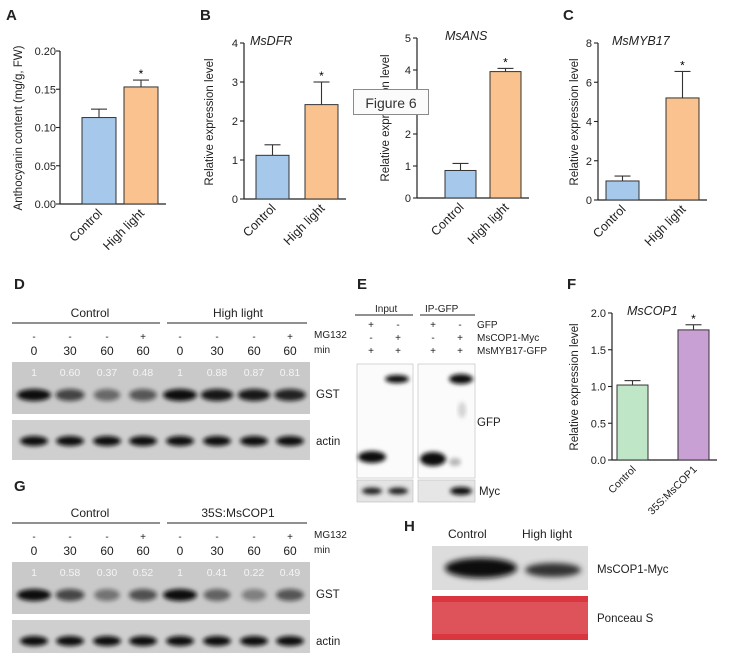  Describe the element at coordinates (328, 442) in the screenshot. I see `band-label-actin: actin` at that location.